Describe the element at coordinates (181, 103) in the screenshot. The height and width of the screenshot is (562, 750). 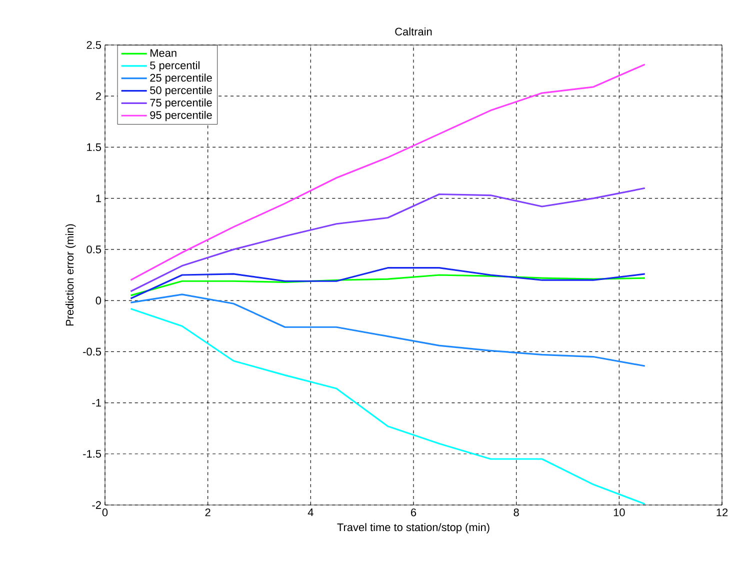
I see `legend-label: 75 percentile` at that location.